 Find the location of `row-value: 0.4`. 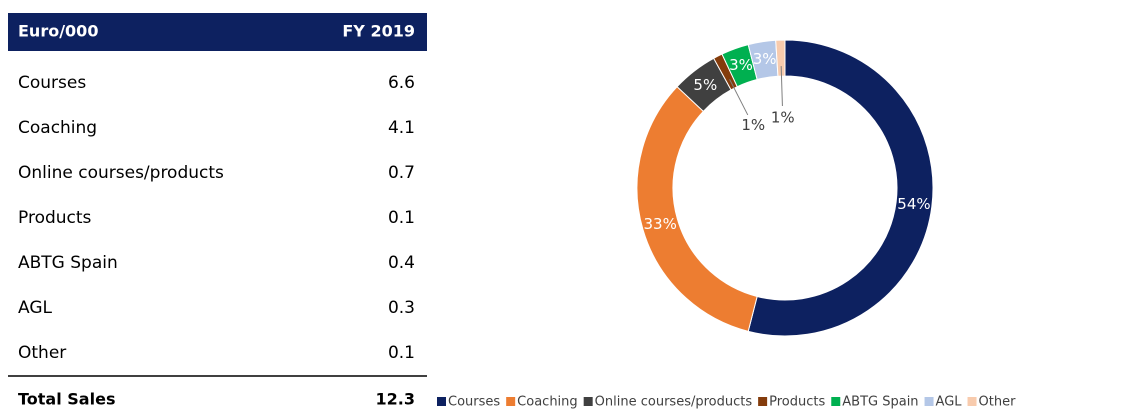

row-value: 0.4 is located at coordinates (401, 263).